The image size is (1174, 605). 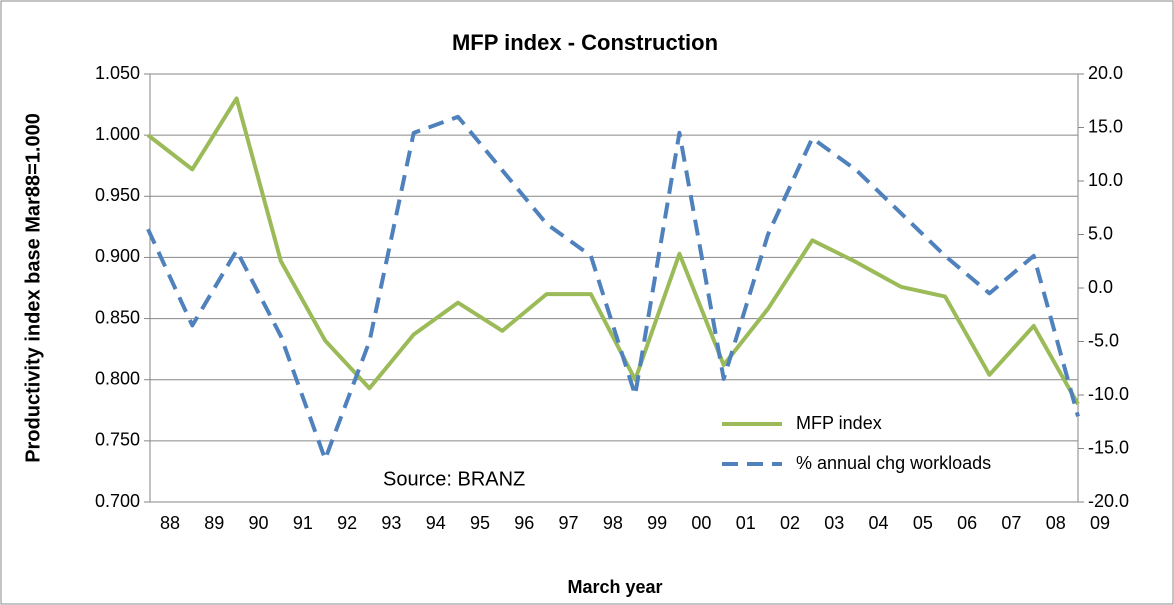 I want to click on x-tick-label: 04, so click(x=879, y=523).